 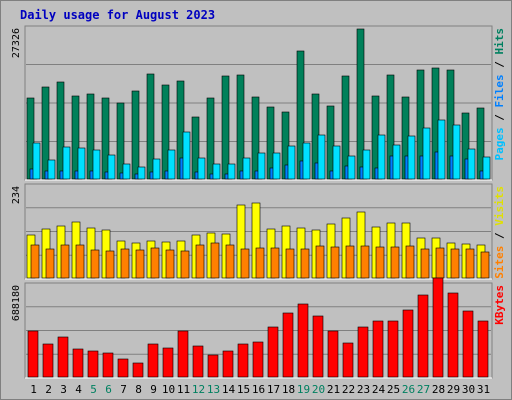 I want to click on legend-part: Hits, so click(x=499, y=41).